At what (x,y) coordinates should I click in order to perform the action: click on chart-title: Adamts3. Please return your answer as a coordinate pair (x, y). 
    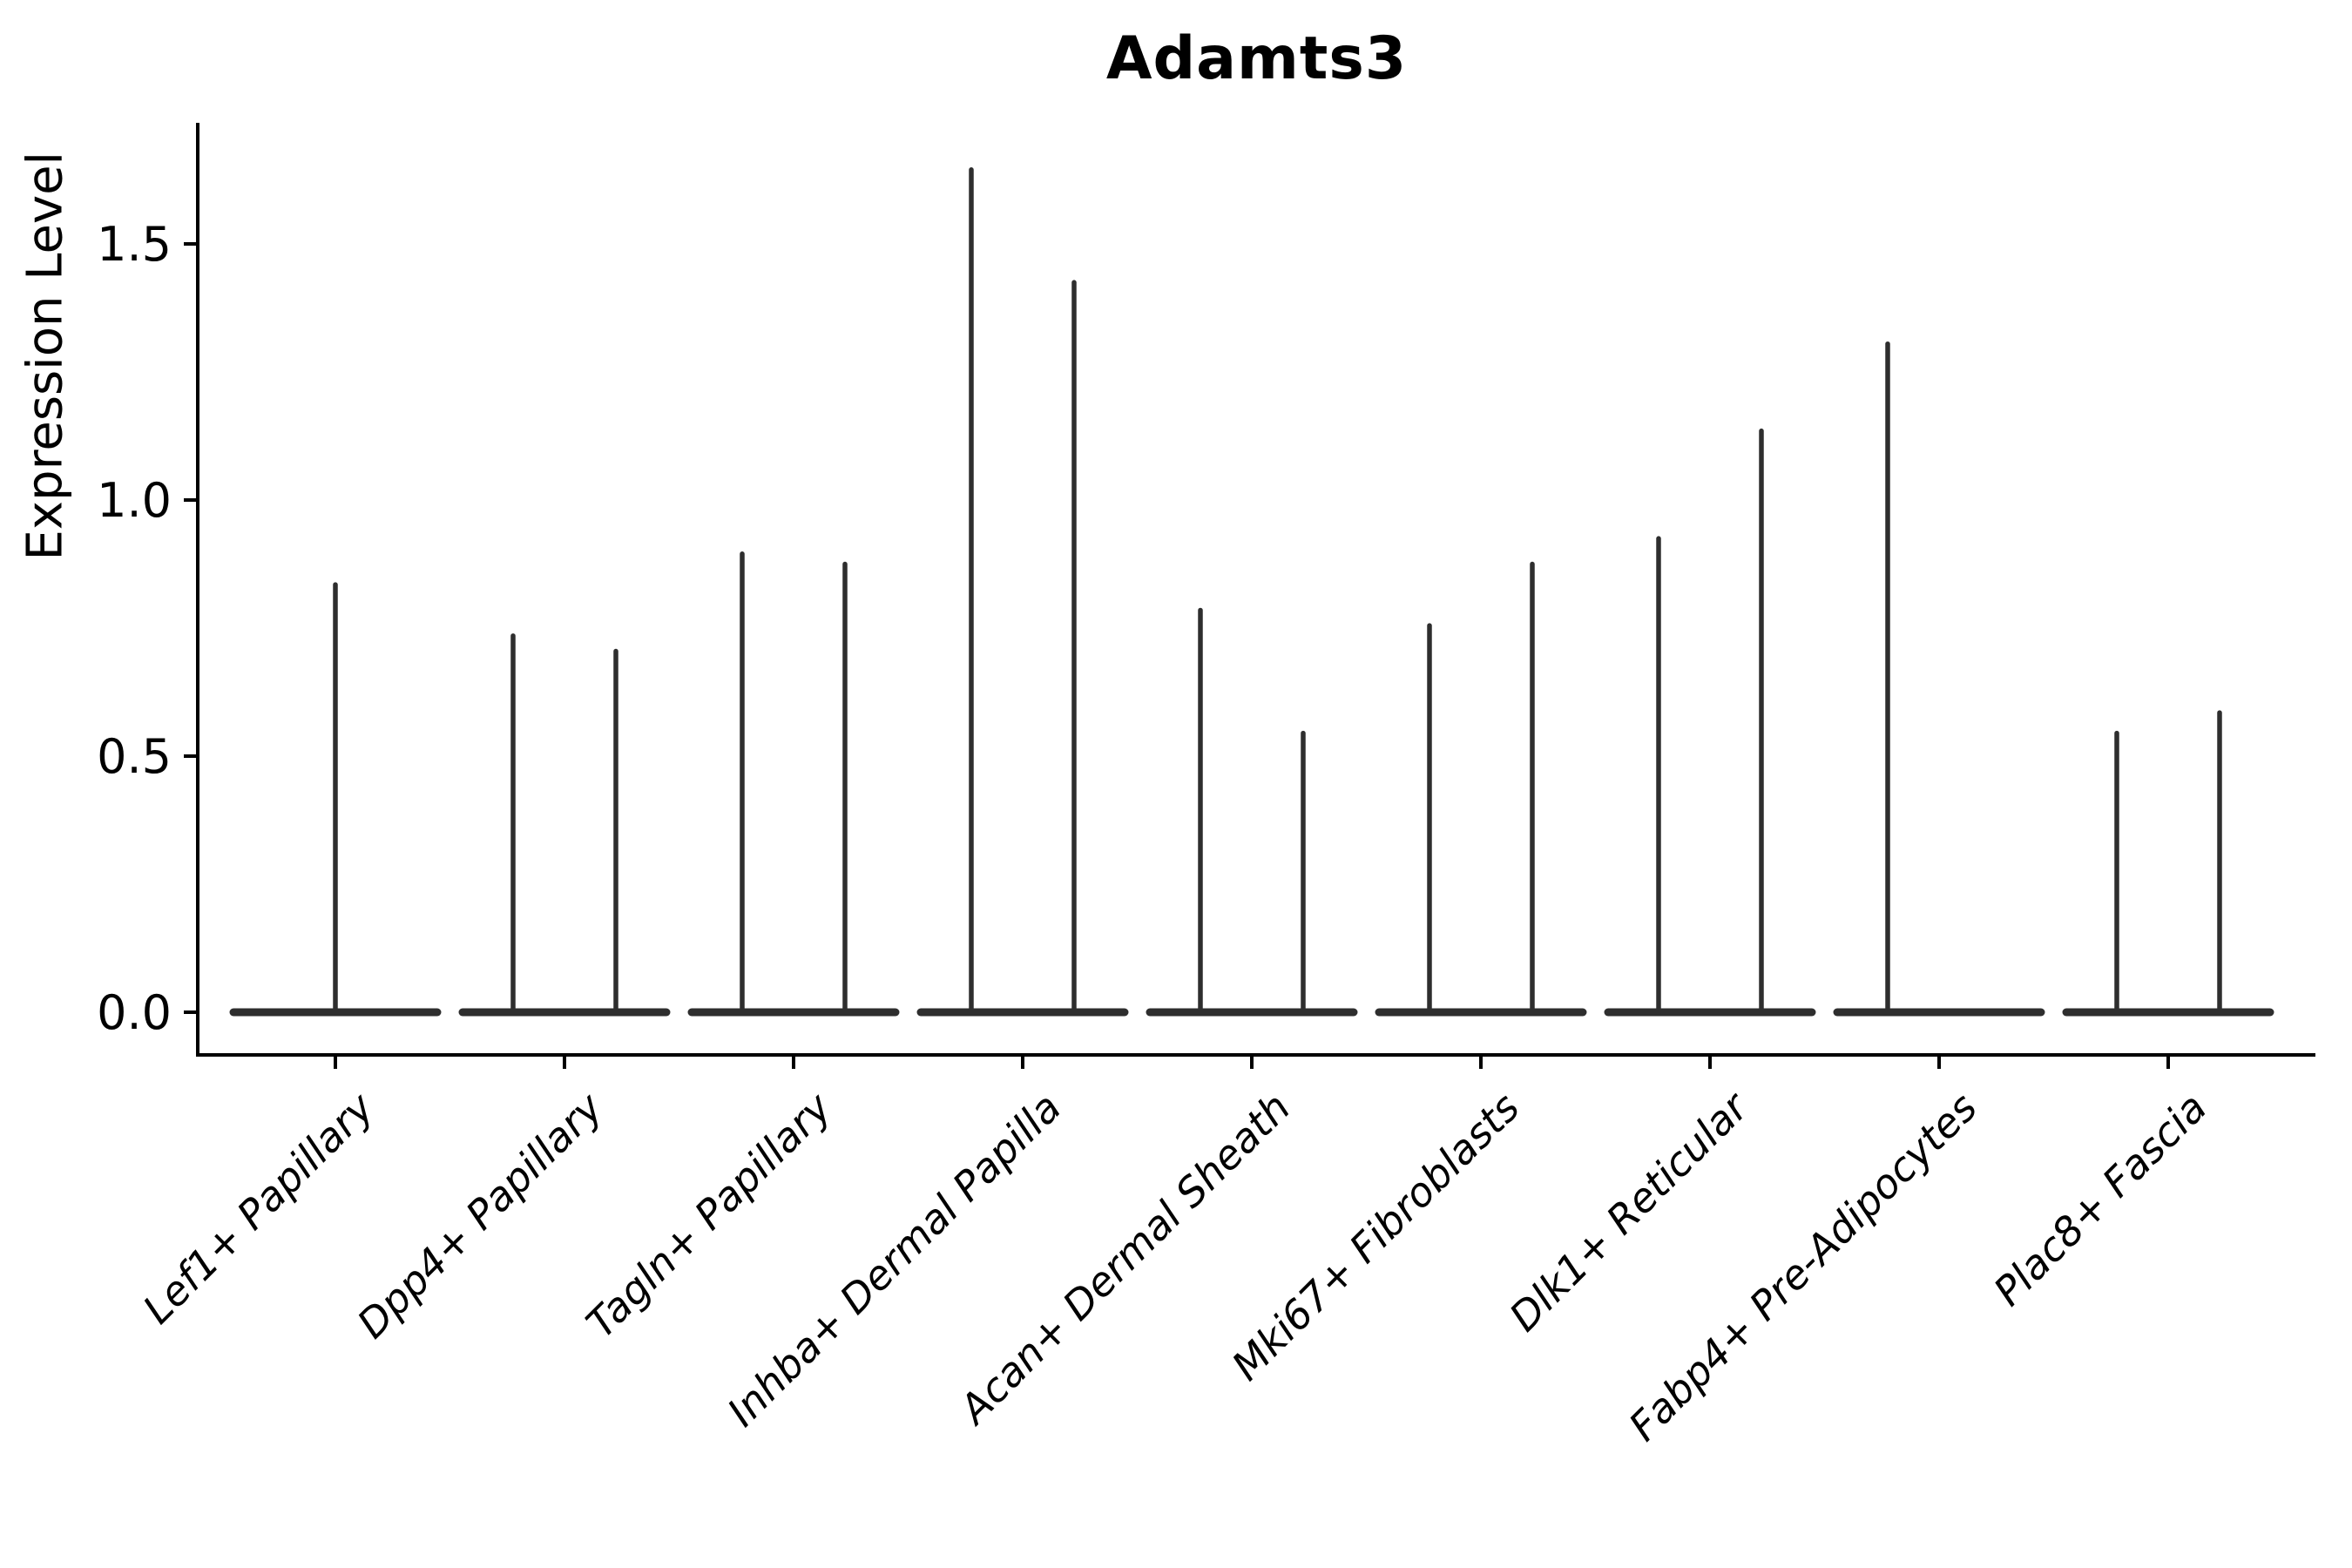
    Looking at the image, I should click on (1256, 58).